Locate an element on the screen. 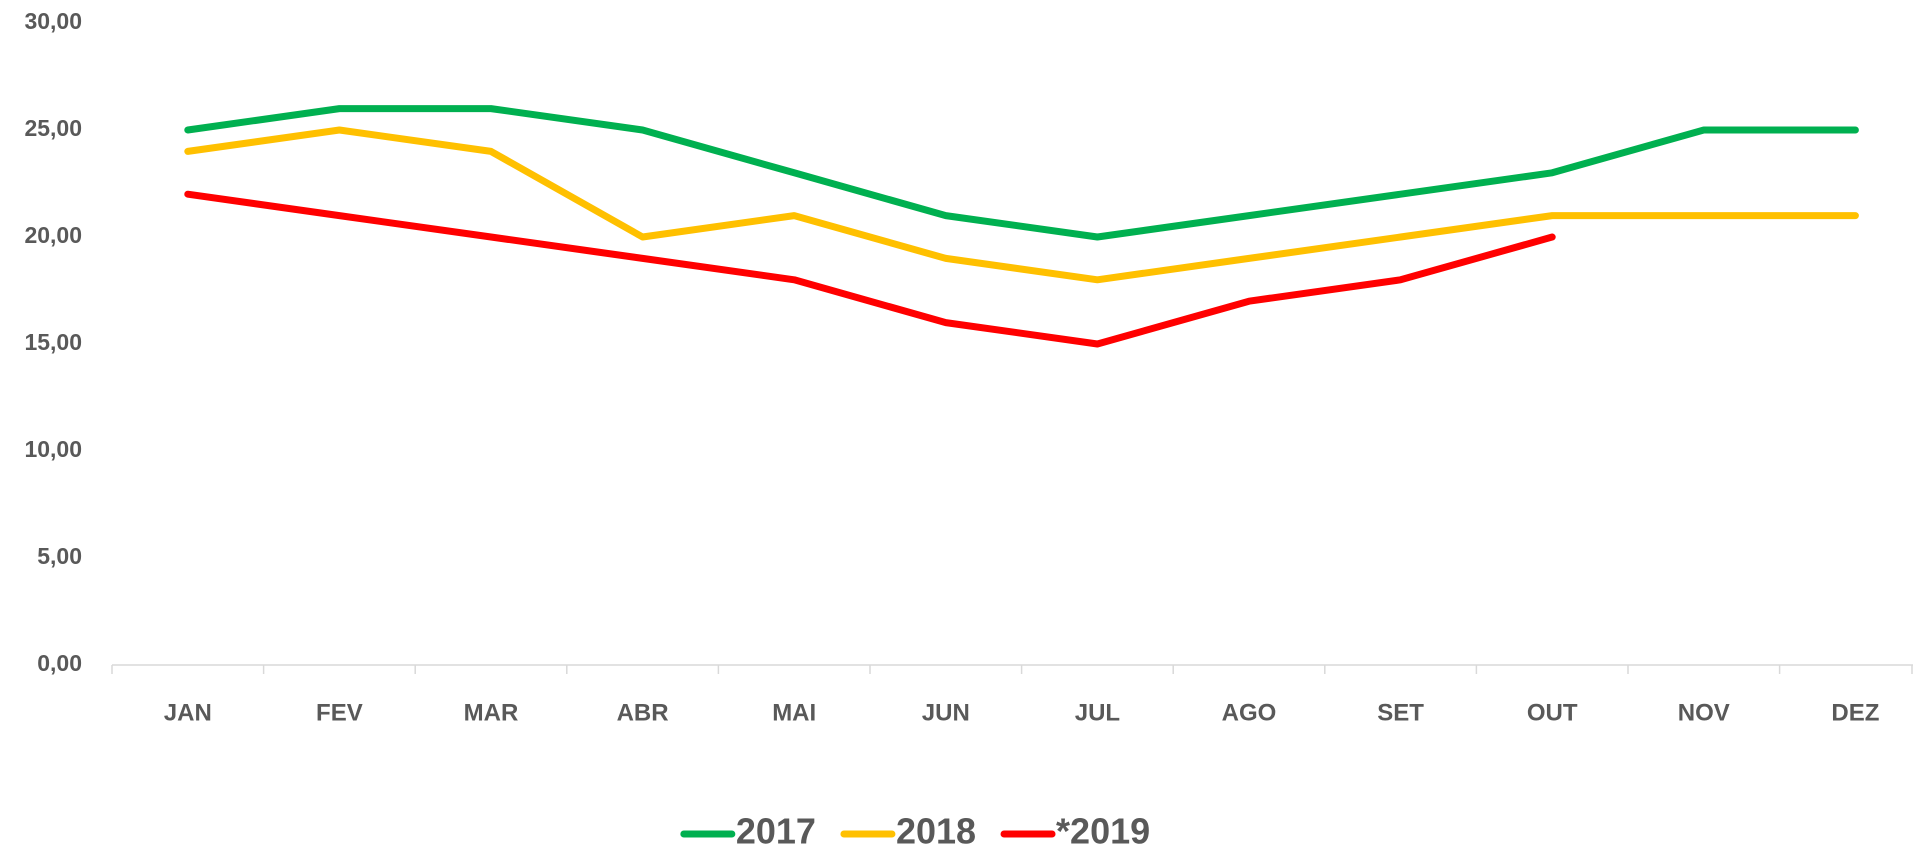 This screenshot has width=1913, height=852. y-tick-label: 0,00 is located at coordinates (59, 663).